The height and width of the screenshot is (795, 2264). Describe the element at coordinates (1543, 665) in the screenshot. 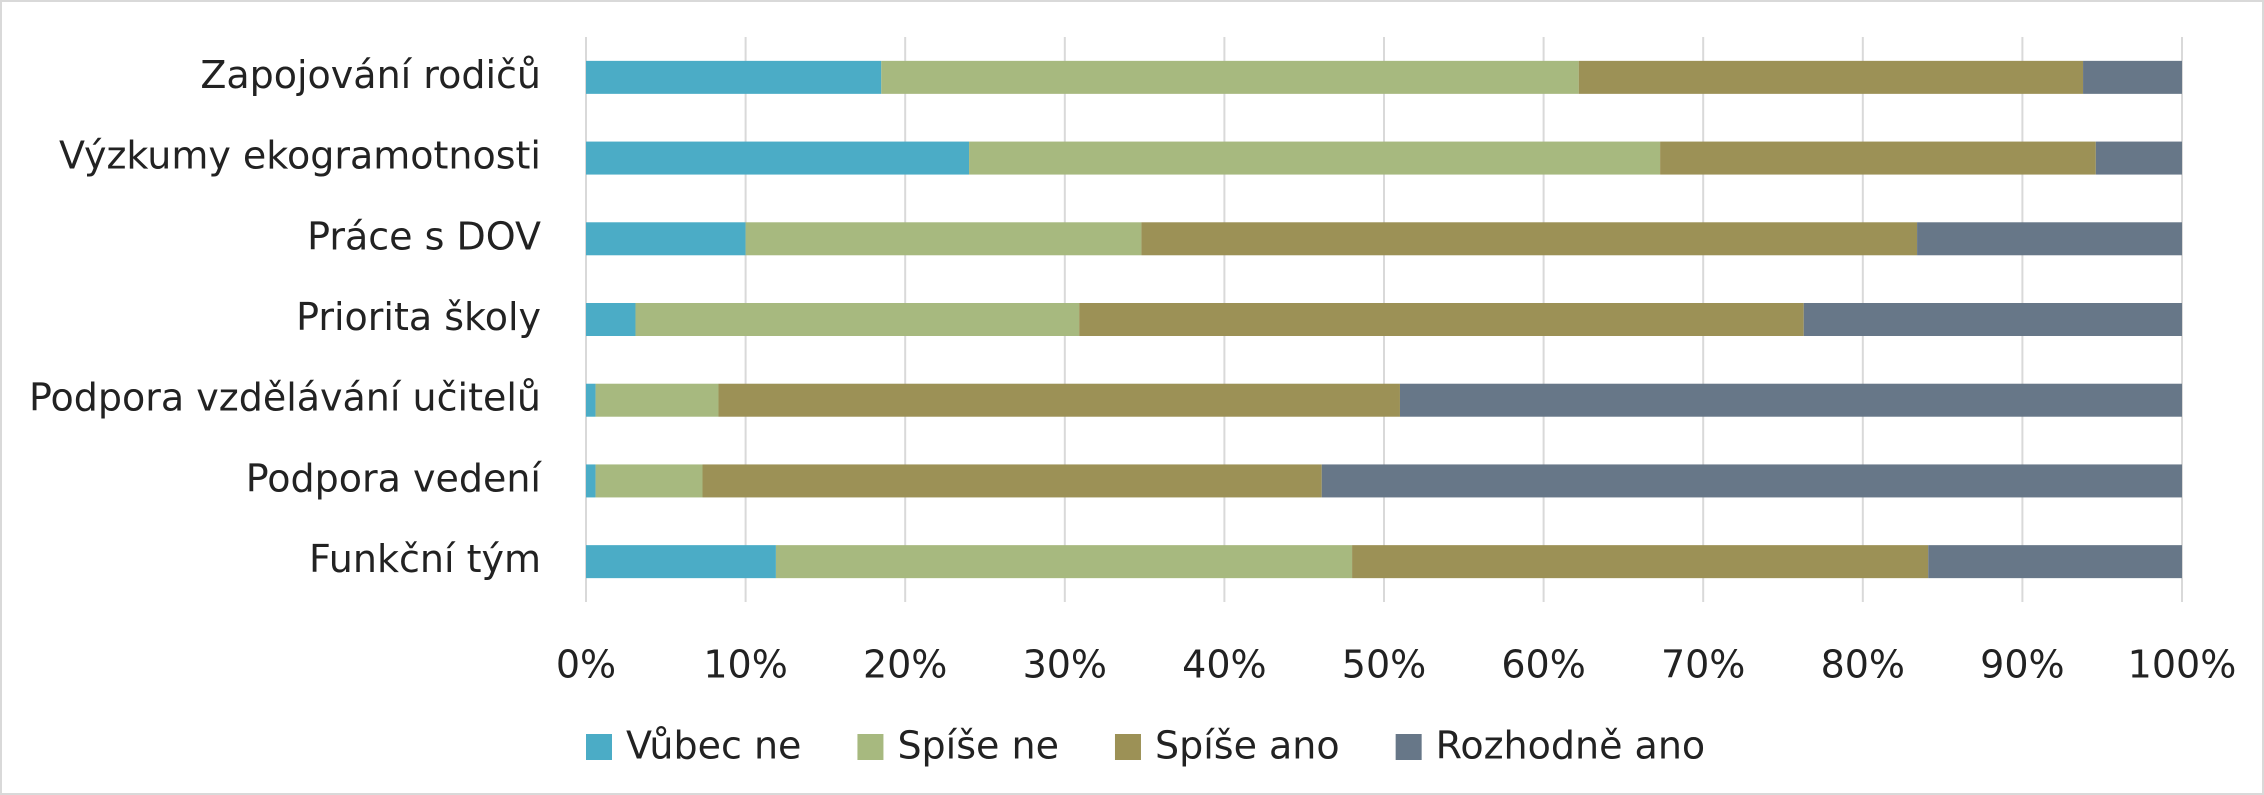

I see `x-tick-label: 60%` at that location.